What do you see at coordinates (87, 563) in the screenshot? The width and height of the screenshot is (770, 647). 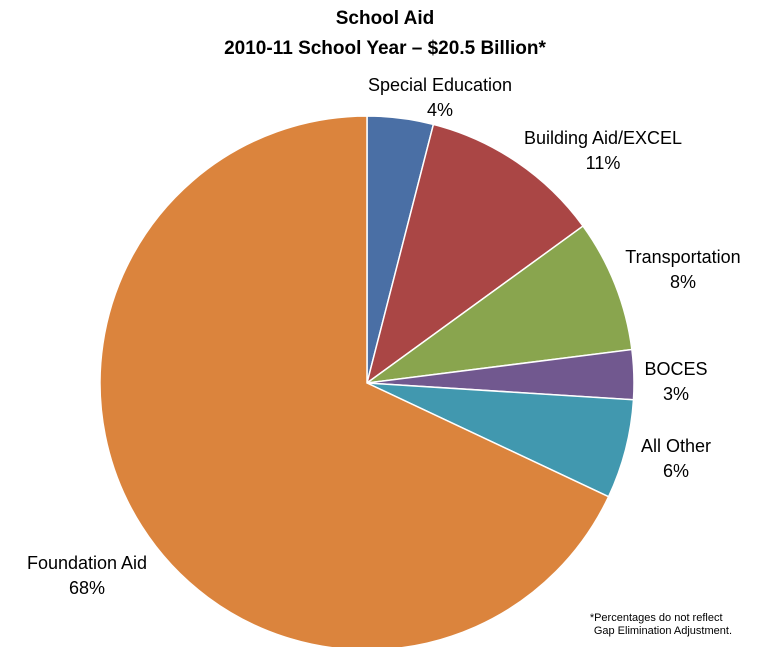 I see `label-foundation-aid-name: Foundation Aid` at bounding box center [87, 563].